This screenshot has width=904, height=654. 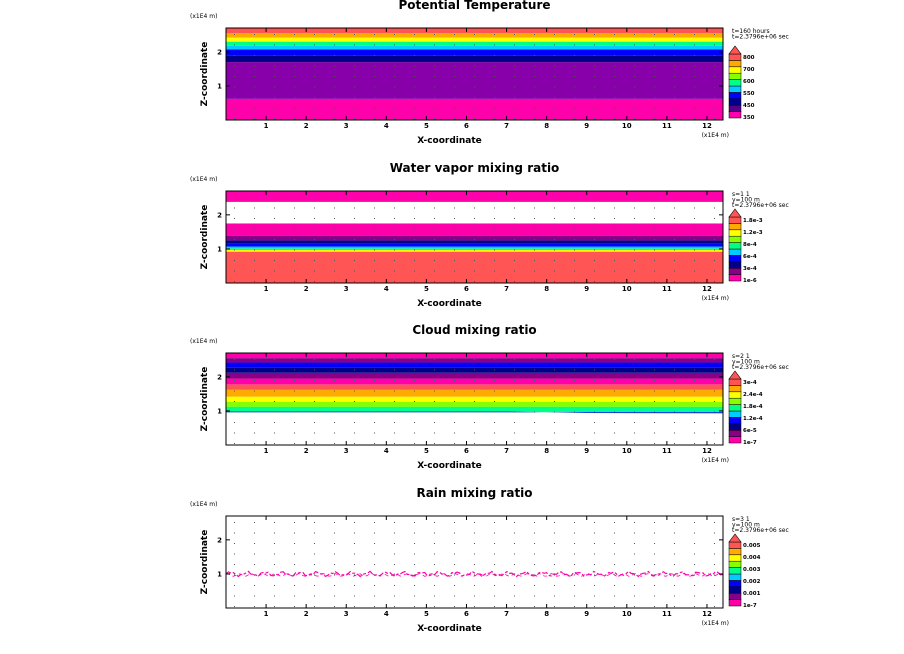 What do you see at coordinates (474, 330) in the screenshot?
I see `chart-title: Cloud mixing ratio` at bounding box center [474, 330].